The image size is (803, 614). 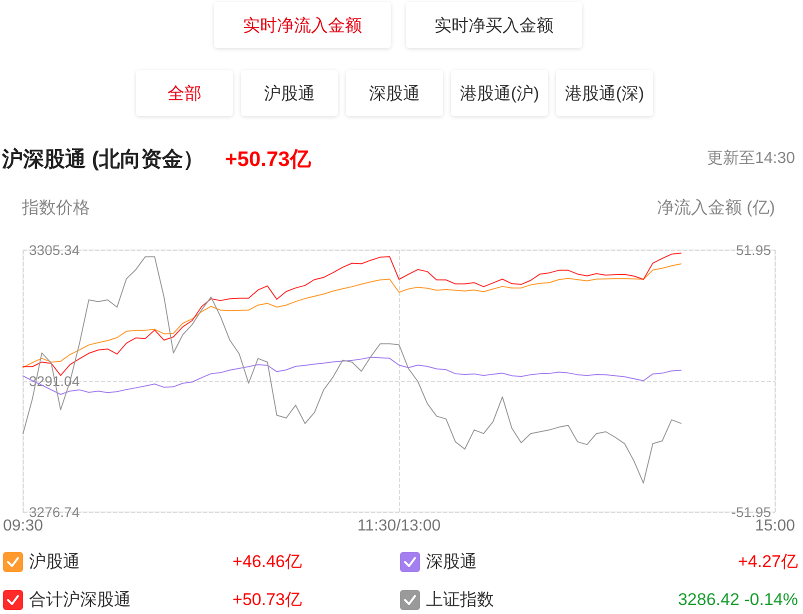 What do you see at coordinates (451, 562) in the screenshot?
I see `legend-label: 深股通` at bounding box center [451, 562].